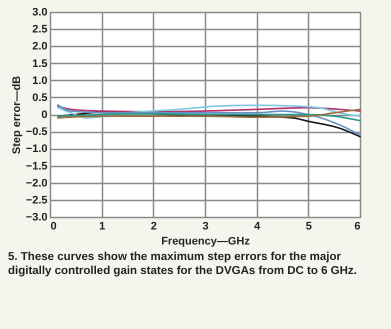 The image size is (391, 329). What do you see at coordinates (205, 226) in the screenshot?
I see `x-tick-label: 3` at bounding box center [205, 226].